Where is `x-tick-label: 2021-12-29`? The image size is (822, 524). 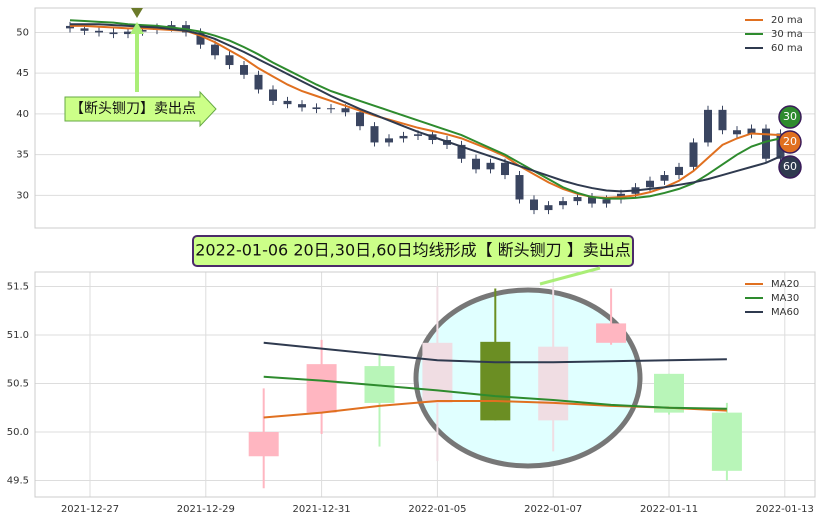
x-tick-label: 2021-12-29 is located at coordinates (206, 509).